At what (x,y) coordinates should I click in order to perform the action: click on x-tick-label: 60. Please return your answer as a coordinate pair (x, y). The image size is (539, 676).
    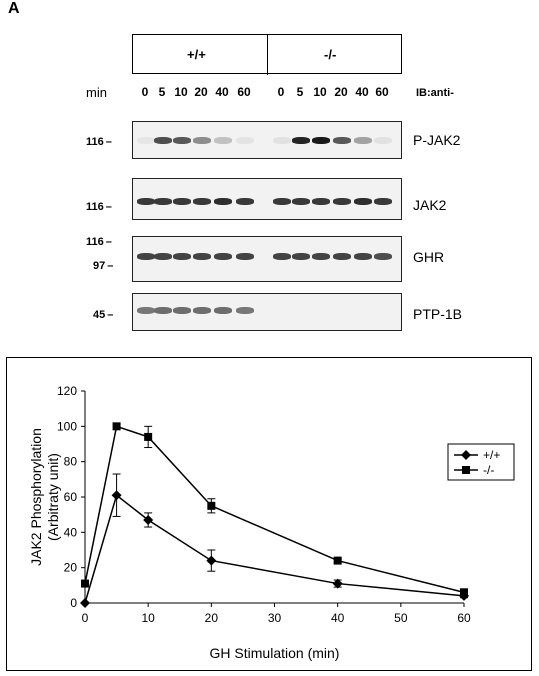
    Looking at the image, I should click on (464, 618).